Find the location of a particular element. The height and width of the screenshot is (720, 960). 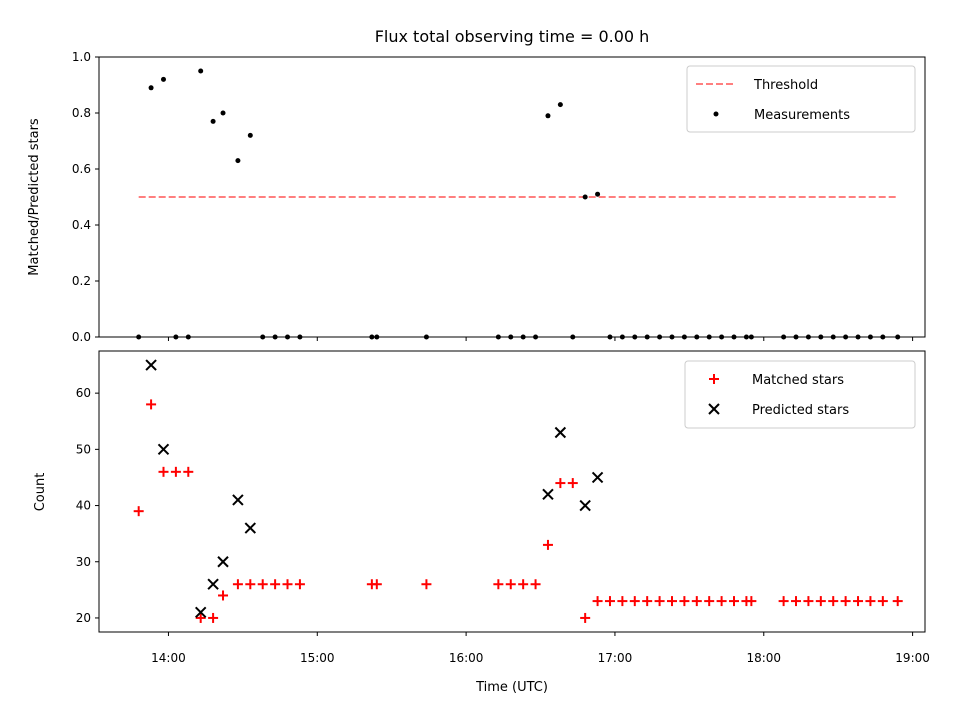

bottom-y-tick-label: 60 is located at coordinates (83, 393).